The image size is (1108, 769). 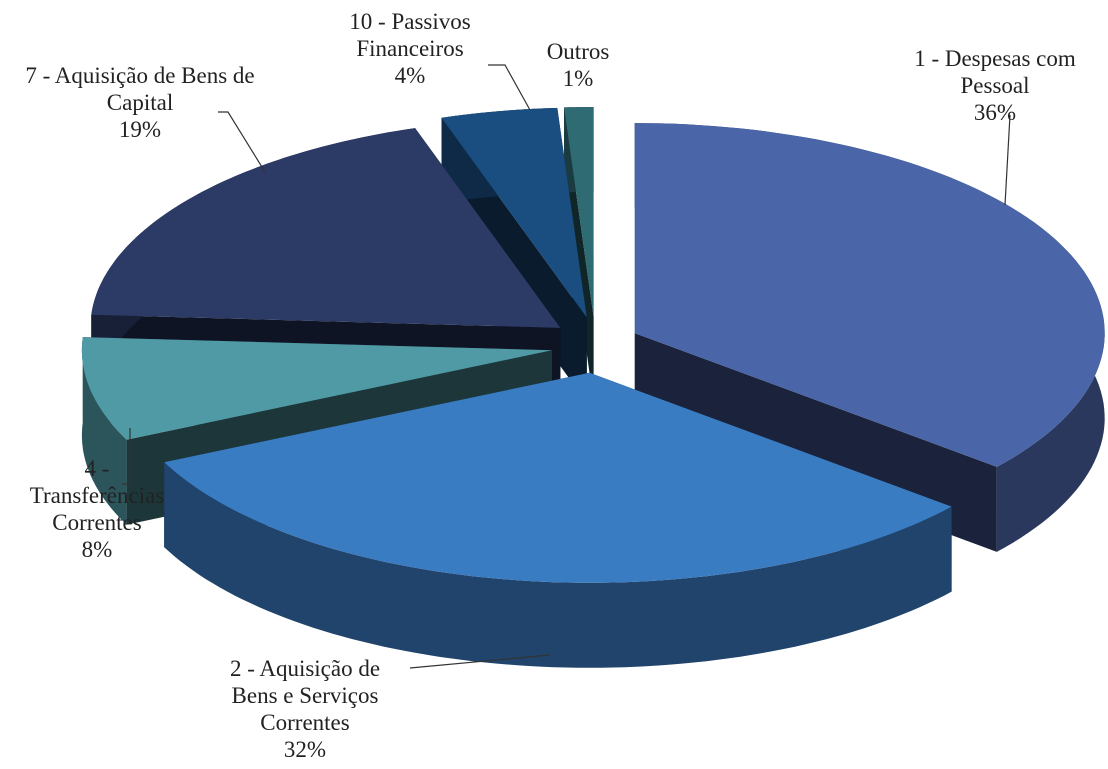 I want to click on value-label: 8%, so click(x=97, y=549).